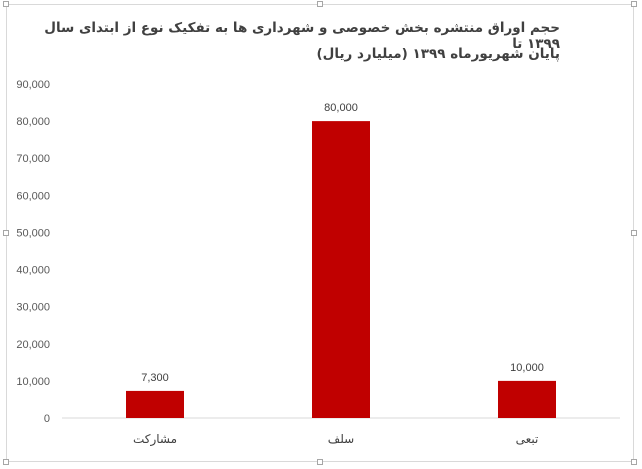 The height and width of the screenshot is (469, 642). Describe the element at coordinates (155, 439) in the screenshot. I see `x-category-label: مشارکت` at that location.